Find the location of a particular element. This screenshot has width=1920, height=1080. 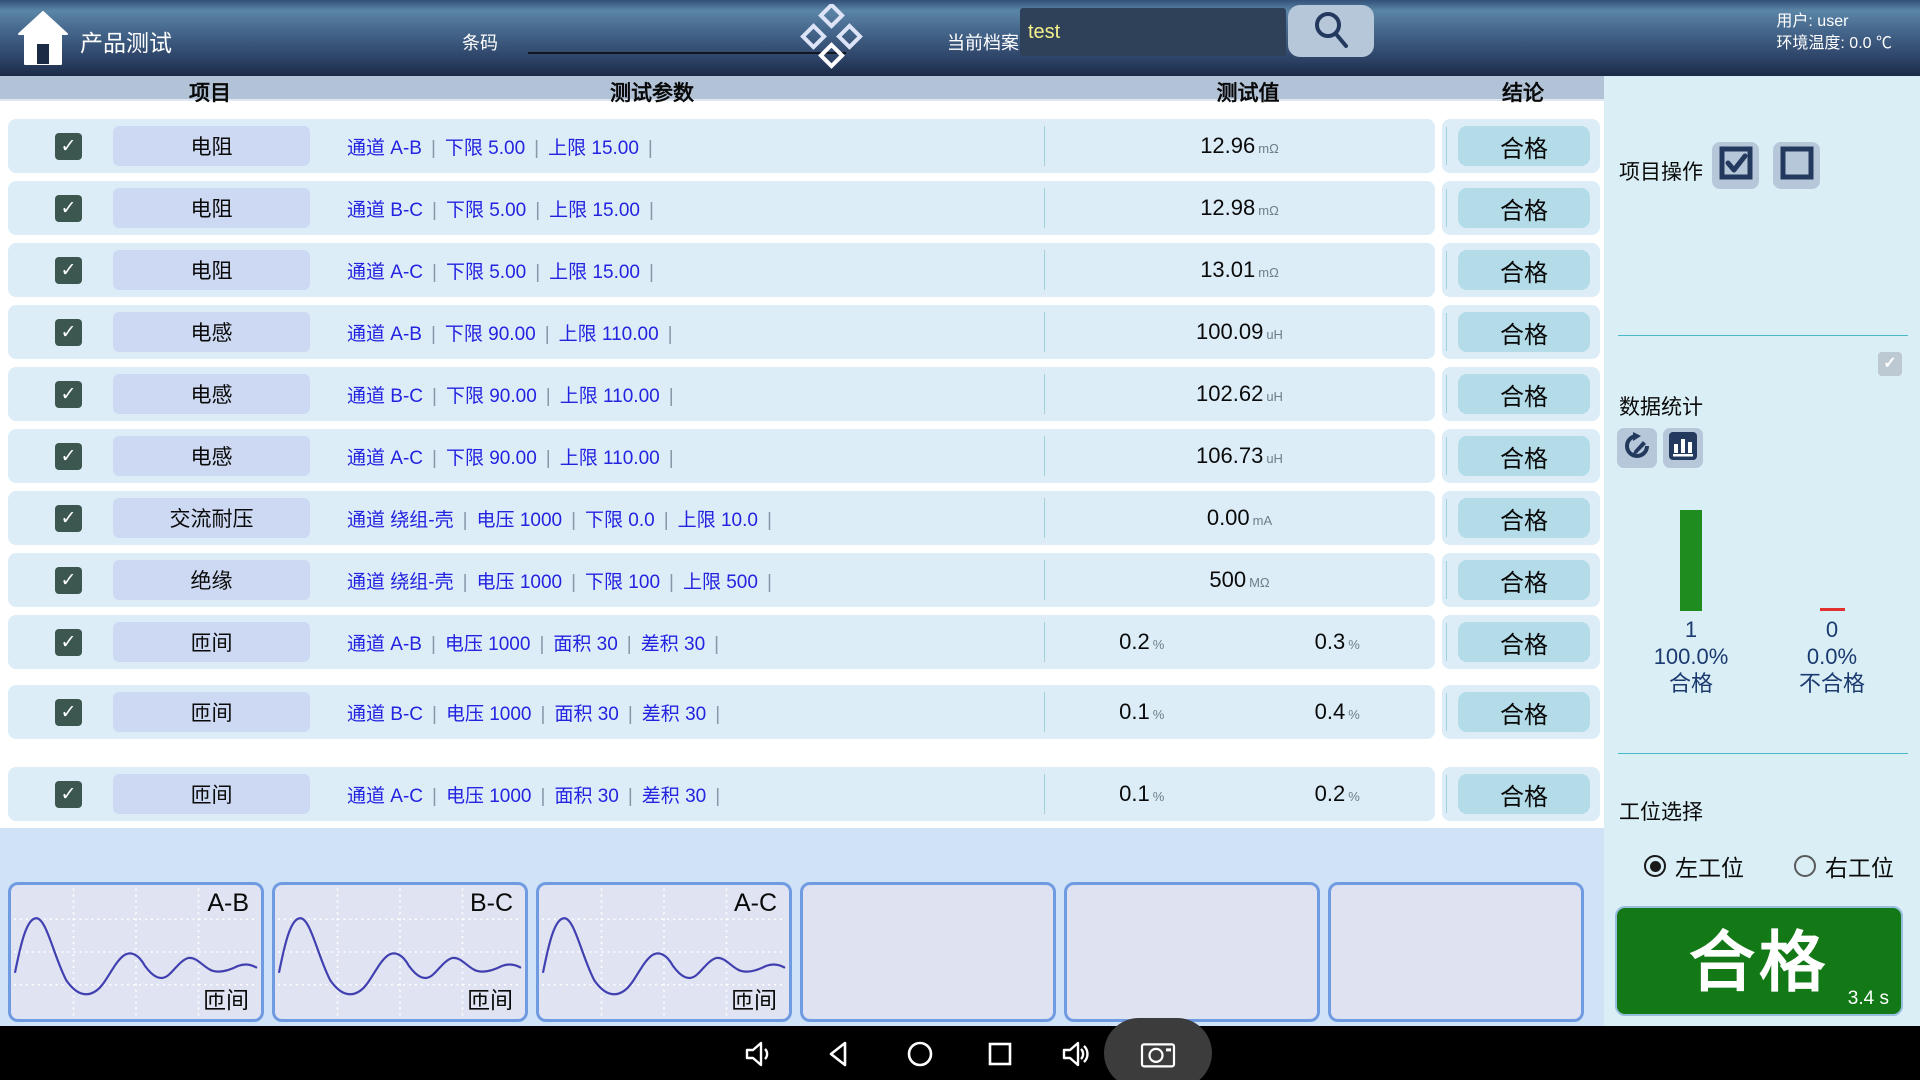

row-params: 通道 A-B | 电压 1000 | 面积 30 | 差积 30 | is located at coordinates (695, 642).